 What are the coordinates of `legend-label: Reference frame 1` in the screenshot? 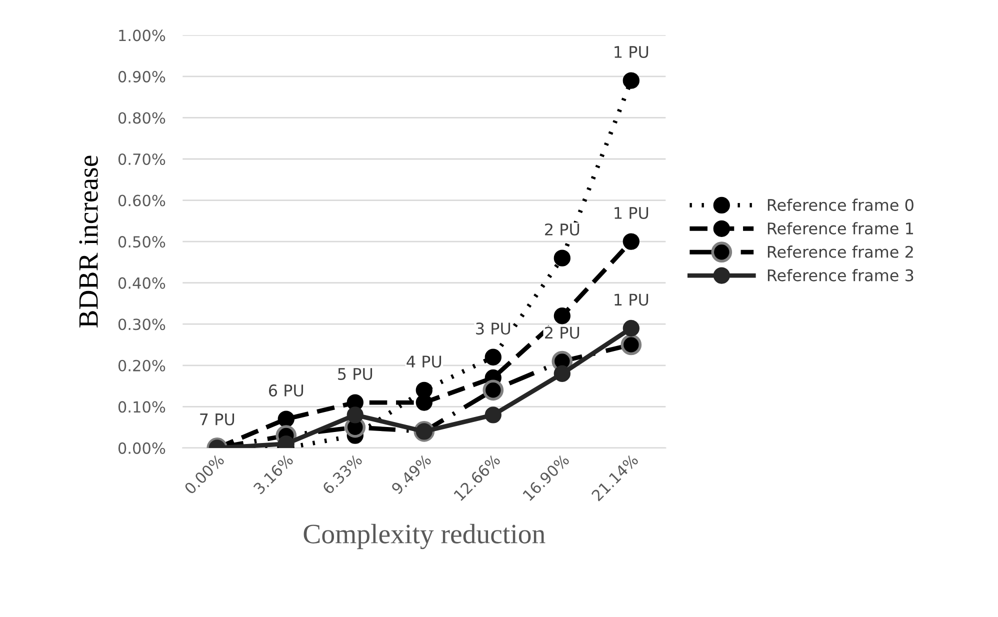 It's located at (840, 228).